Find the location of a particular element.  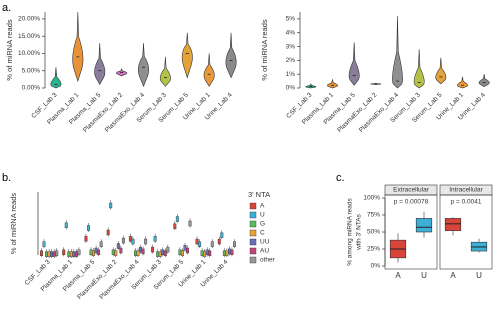

y-tick-label: 75% is located at coordinates (373, 215).